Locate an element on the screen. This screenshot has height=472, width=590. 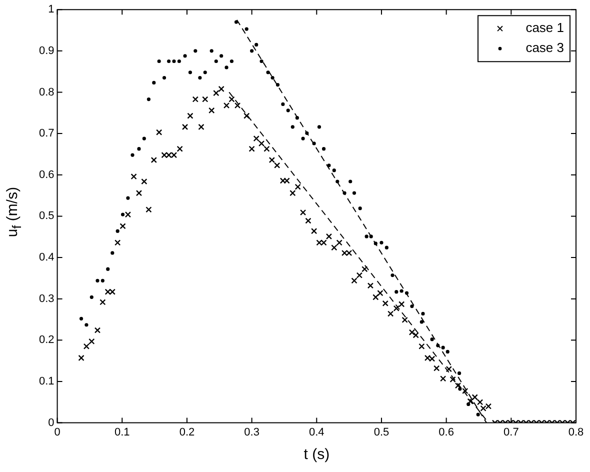
x-tick-label: 0.4 is located at coordinates (316, 432).